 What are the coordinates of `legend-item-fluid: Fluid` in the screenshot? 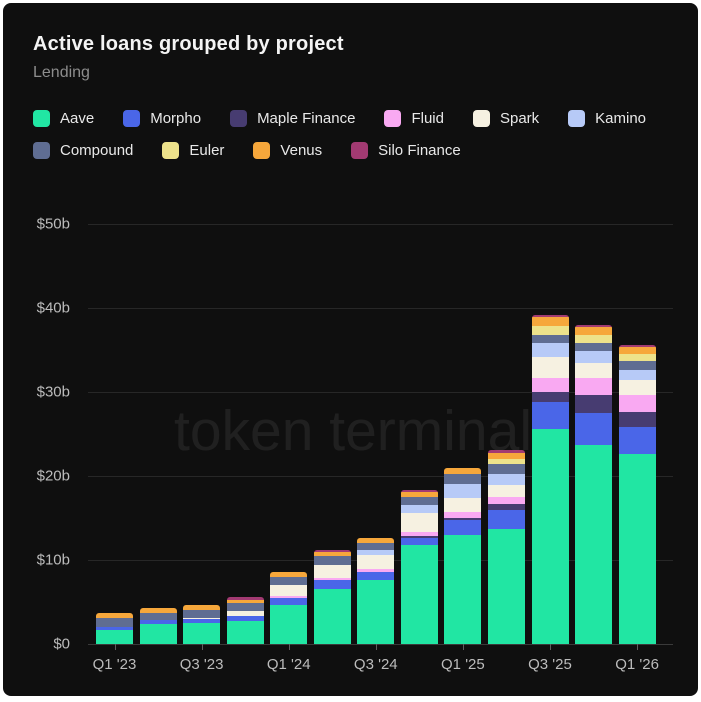 It's located at (414, 118).